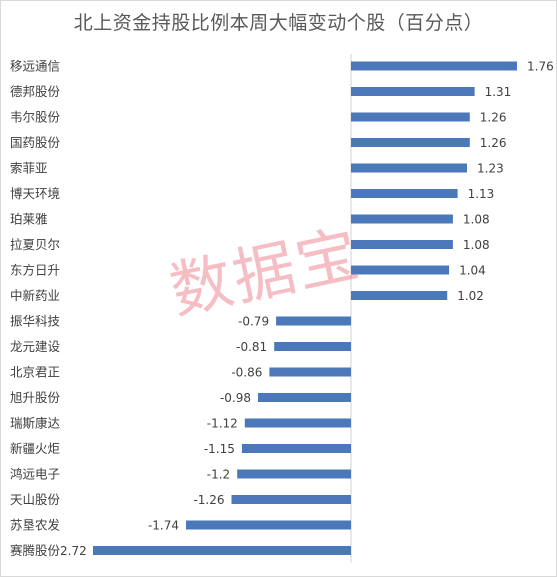  What do you see at coordinates (35, 117) in the screenshot?
I see `category-label-2: 韦尔股份` at bounding box center [35, 117].